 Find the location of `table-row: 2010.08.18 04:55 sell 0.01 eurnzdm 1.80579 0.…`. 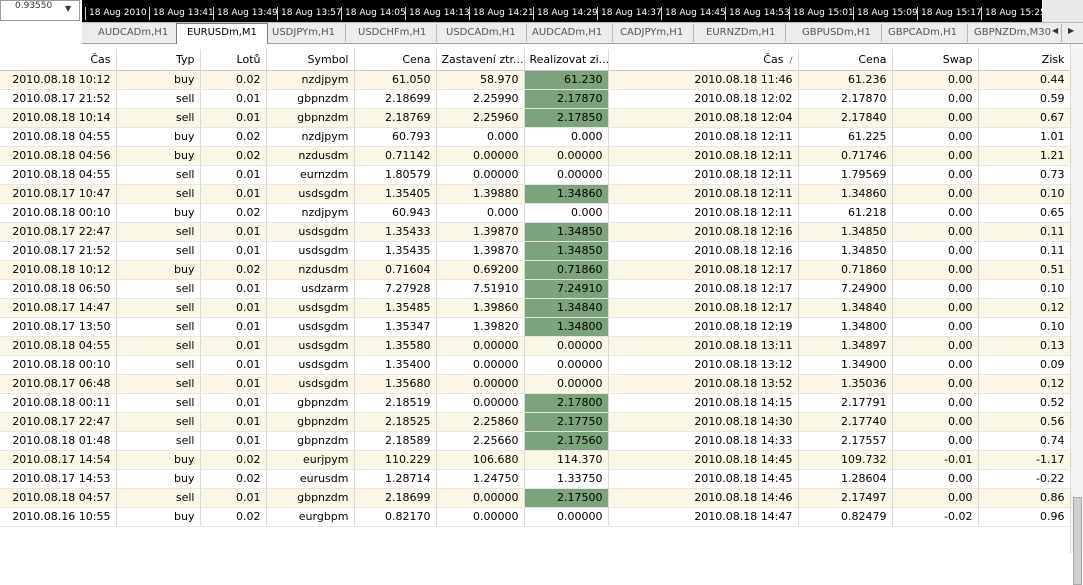

table-row: 2010.08.18 04:55 sell 0.01 eurnzdm 1.80579 0.… is located at coordinates (535, 175).